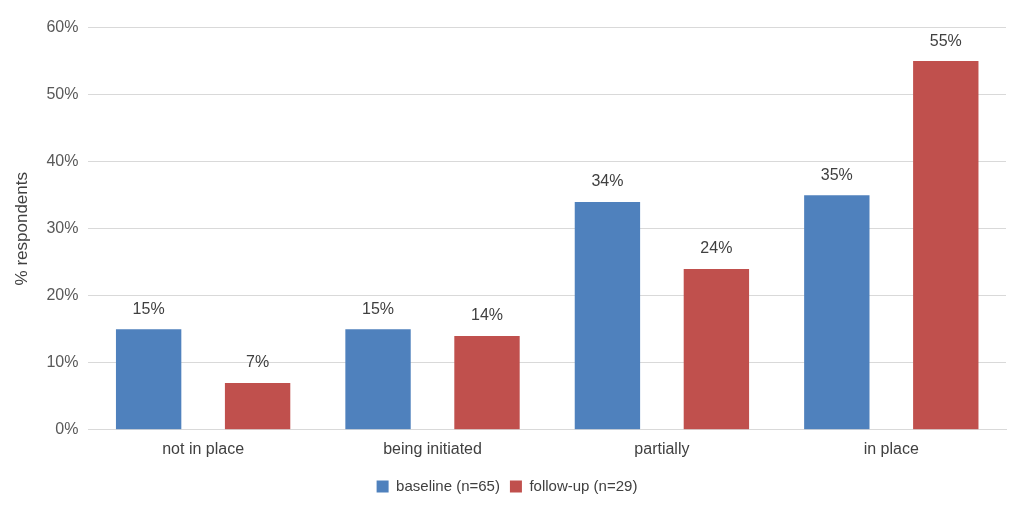 The height and width of the screenshot is (512, 1024). What do you see at coordinates (67, 429) in the screenshot?
I see `y-tick-label: 0%` at bounding box center [67, 429].